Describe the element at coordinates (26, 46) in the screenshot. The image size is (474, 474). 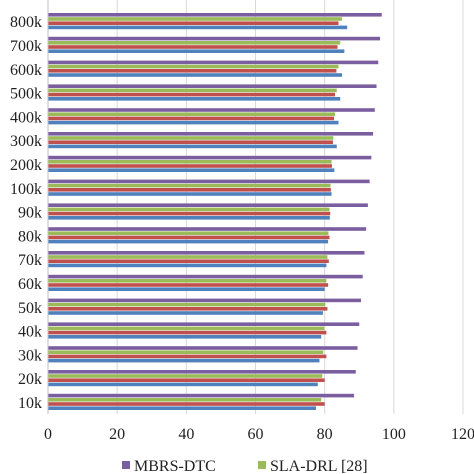
I see `category-tick-label: 700k` at that location.